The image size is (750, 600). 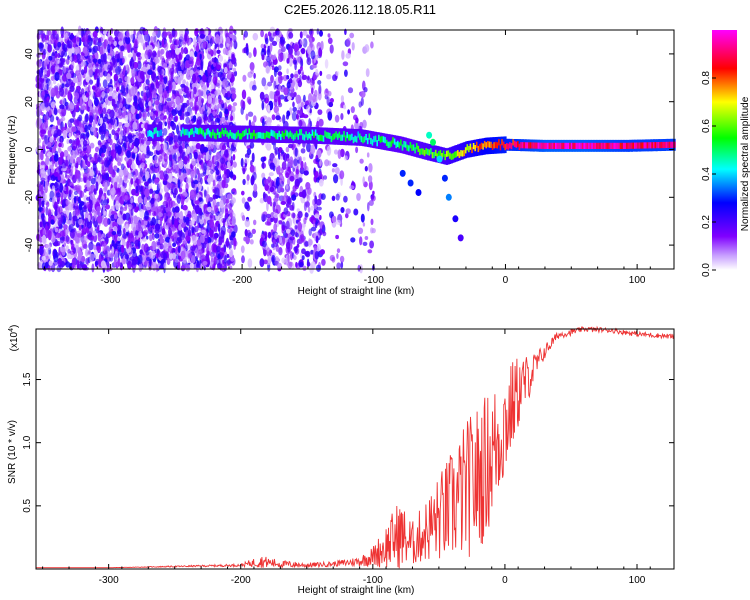 I want to click on figure-title: C2E5.2026.112.18.05.R11, so click(x=360, y=9).